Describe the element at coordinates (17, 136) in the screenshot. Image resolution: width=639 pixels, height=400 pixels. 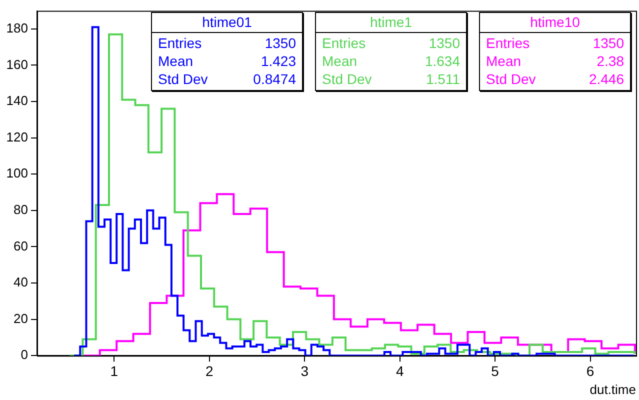
I see `y-tick-label: 120` at that location.